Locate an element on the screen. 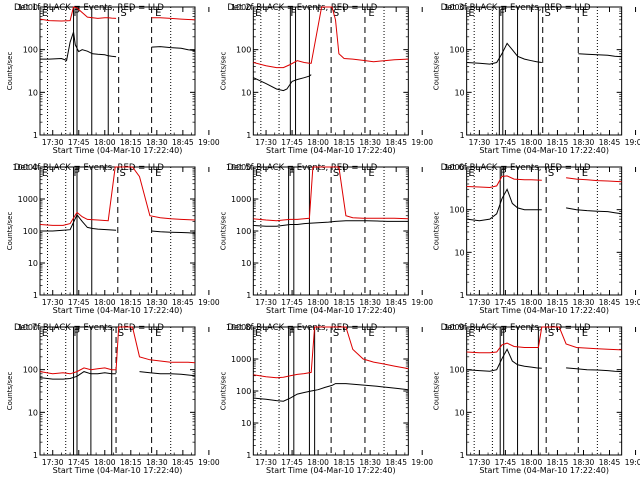 This screenshot has width=640, height=480. y-tick-label: 10000 is located at coordinates (25, 167).